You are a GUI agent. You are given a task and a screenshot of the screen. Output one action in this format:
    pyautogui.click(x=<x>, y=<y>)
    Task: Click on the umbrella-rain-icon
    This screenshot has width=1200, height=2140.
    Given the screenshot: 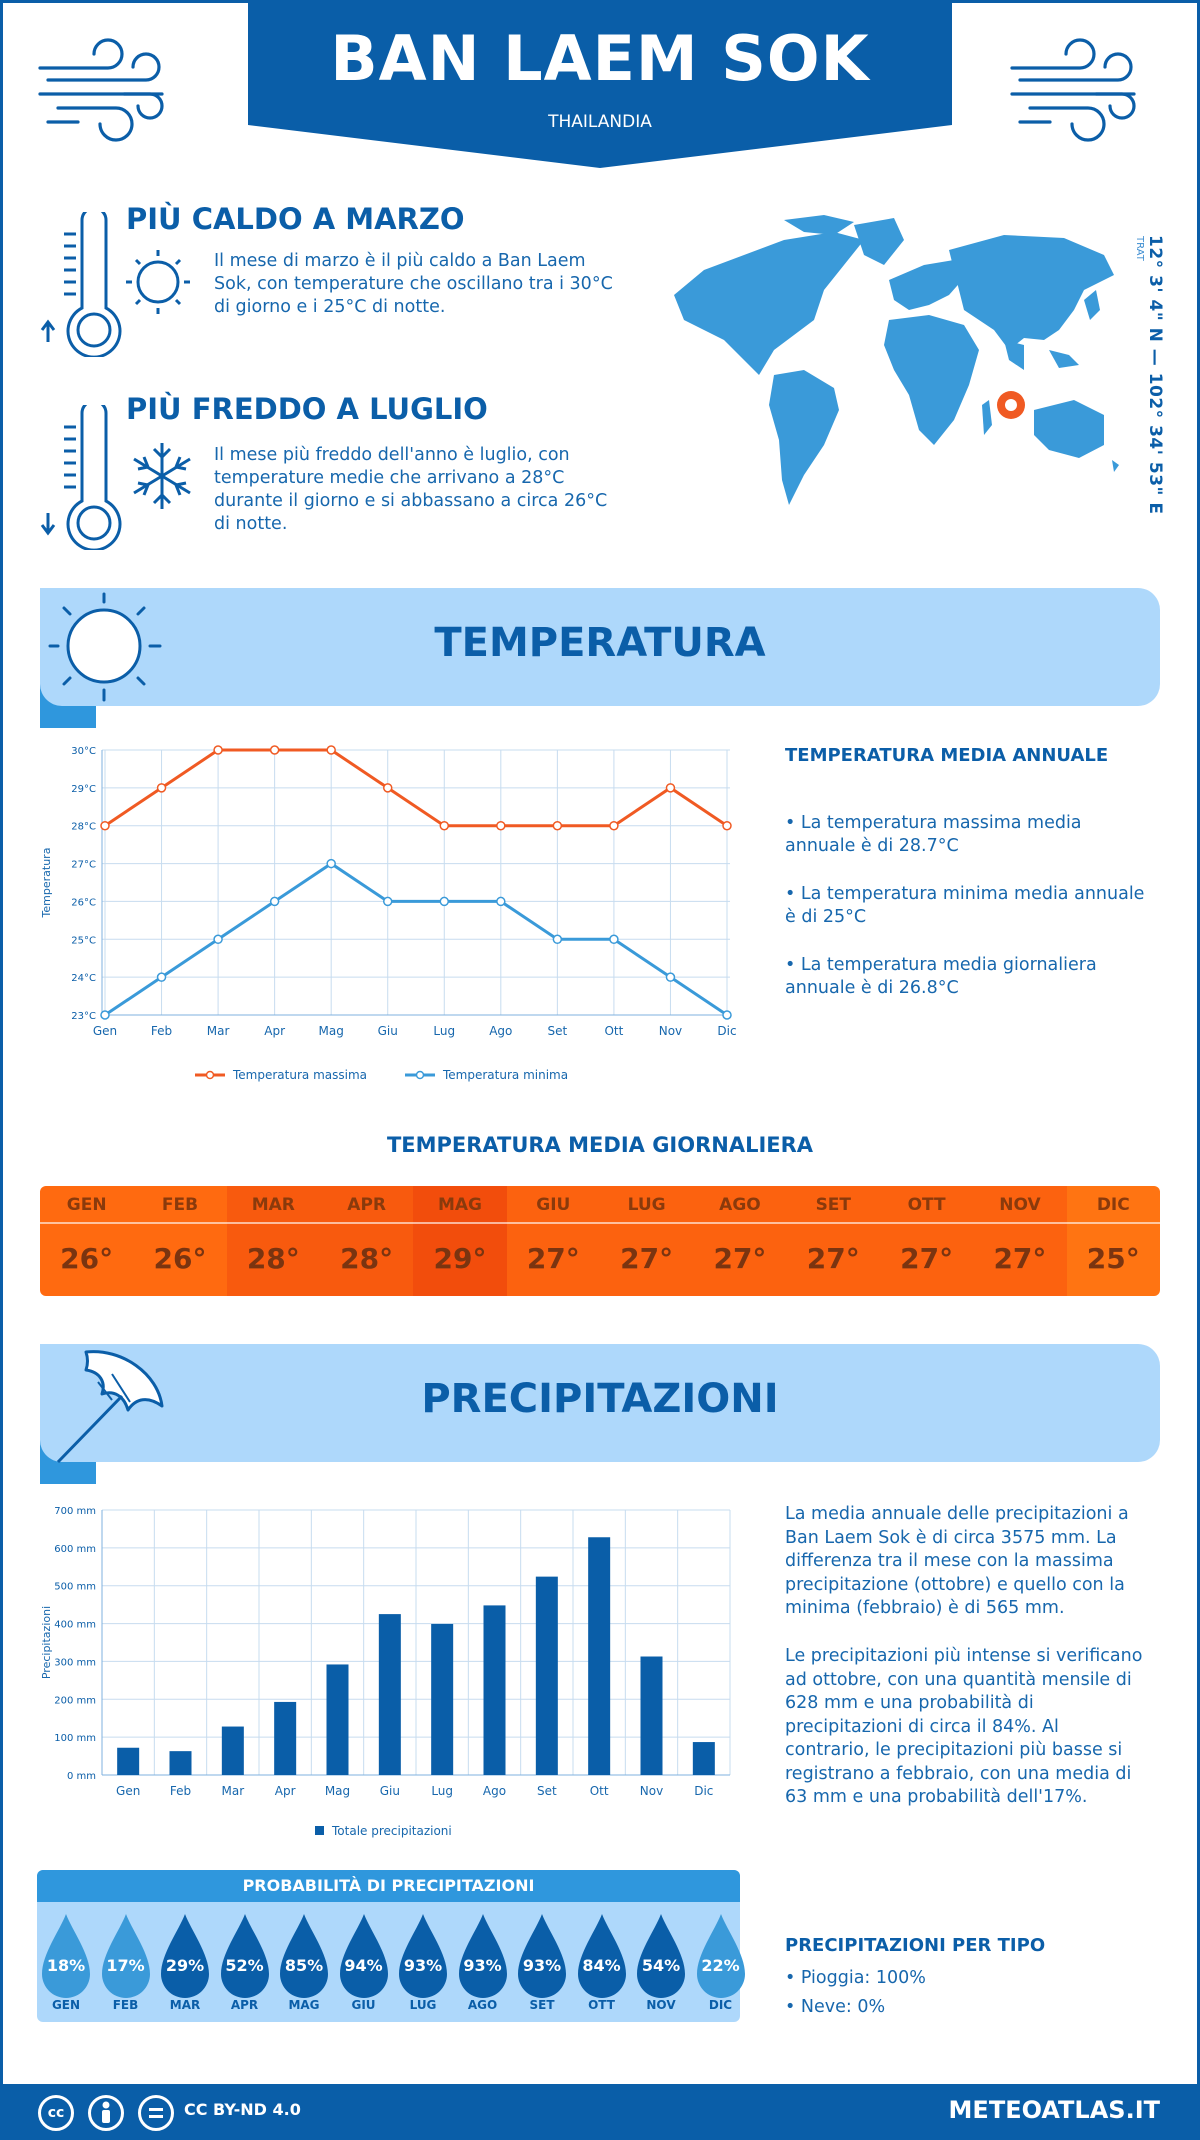 What is the action you would take?
    pyautogui.click(x=110, y=1407)
    